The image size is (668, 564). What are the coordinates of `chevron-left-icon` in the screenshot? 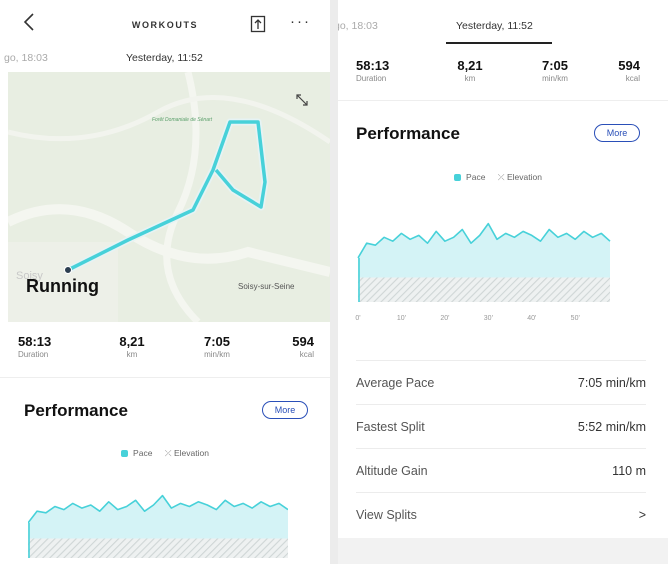 It's located at (28, 22).